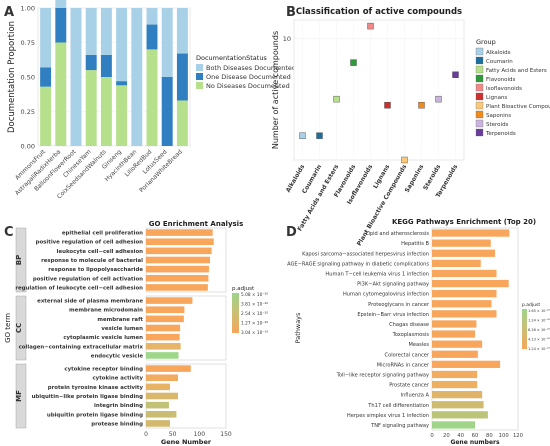 The width and height of the screenshot is (550, 446). I want to click on facet-label: MF, so click(19, 396).